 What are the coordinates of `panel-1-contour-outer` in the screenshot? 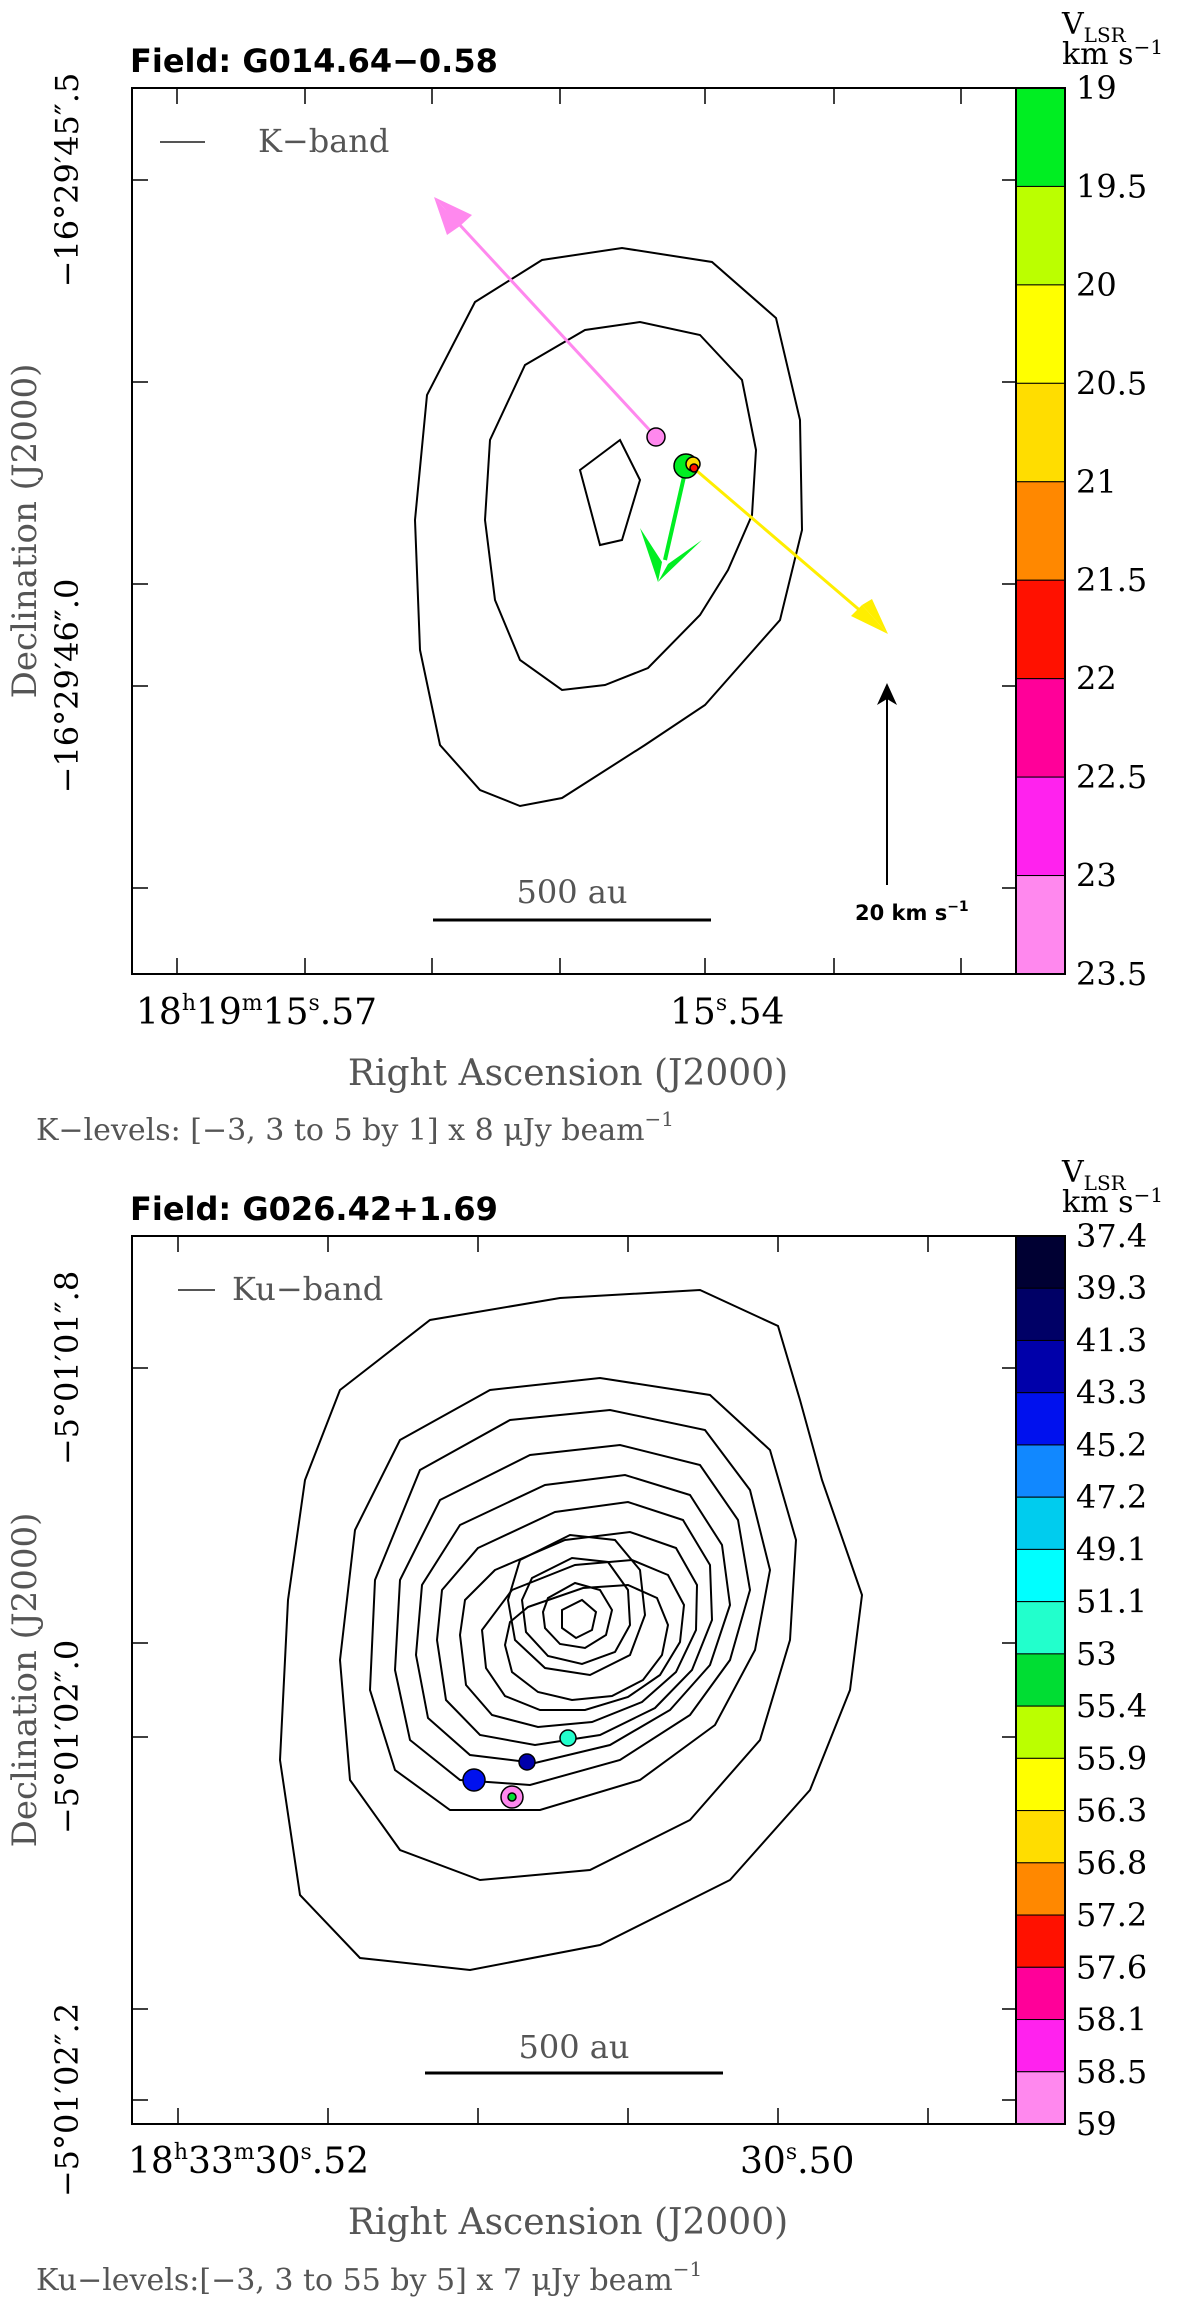 It's located at (608, 527).